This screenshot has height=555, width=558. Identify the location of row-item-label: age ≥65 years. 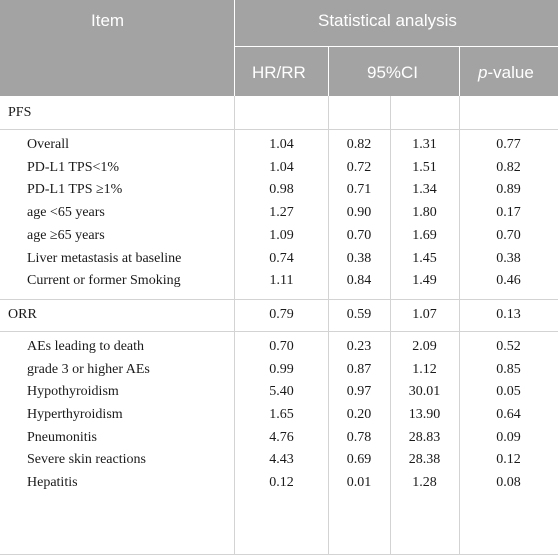
(66, 235).